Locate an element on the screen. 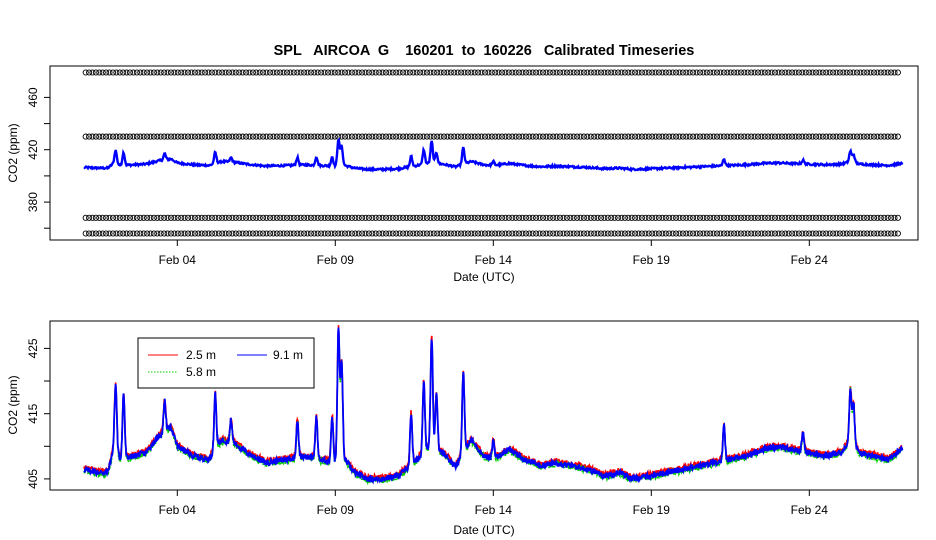  x-axis-bottom: Feb 04 Feb 09 Feb 14 Feb 19 Feb 24 is located at coordinates (493, 503).